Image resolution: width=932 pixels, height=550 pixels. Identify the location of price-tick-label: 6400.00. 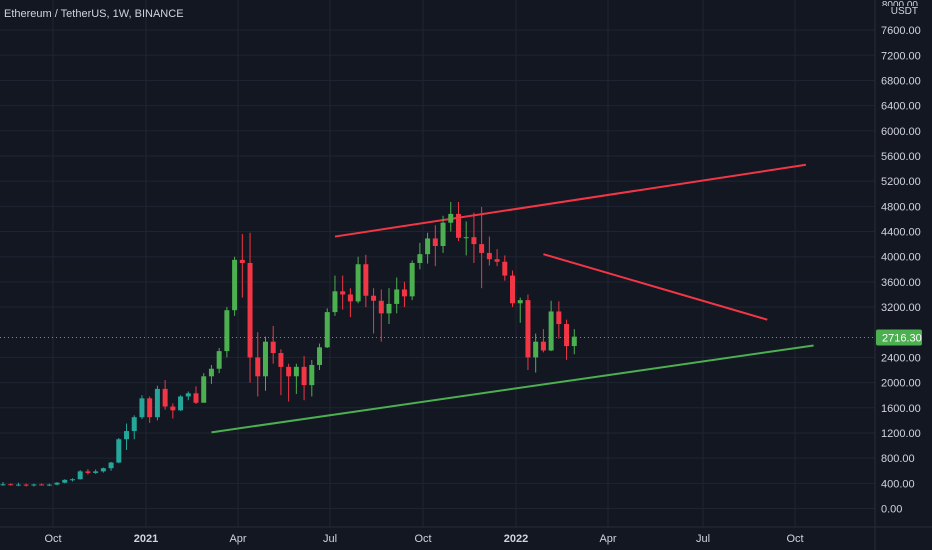
(901, 107).